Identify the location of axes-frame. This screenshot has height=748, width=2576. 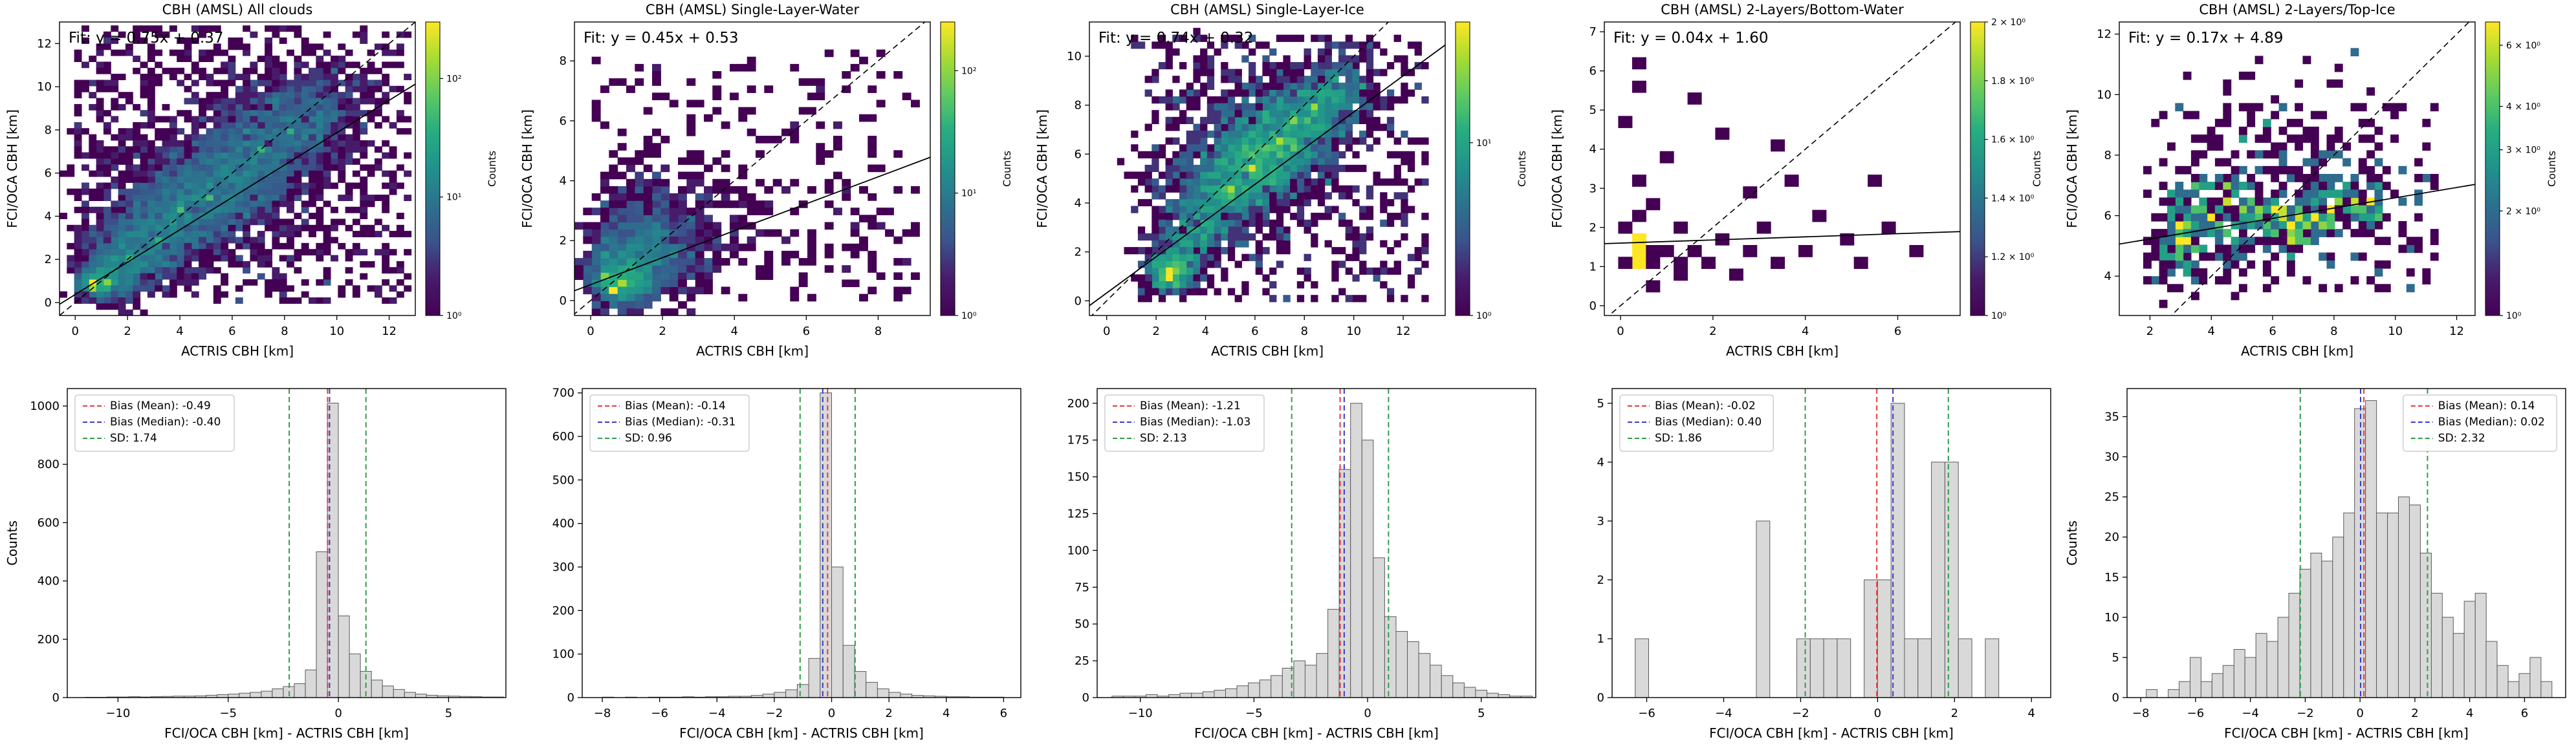
(2346, 543).